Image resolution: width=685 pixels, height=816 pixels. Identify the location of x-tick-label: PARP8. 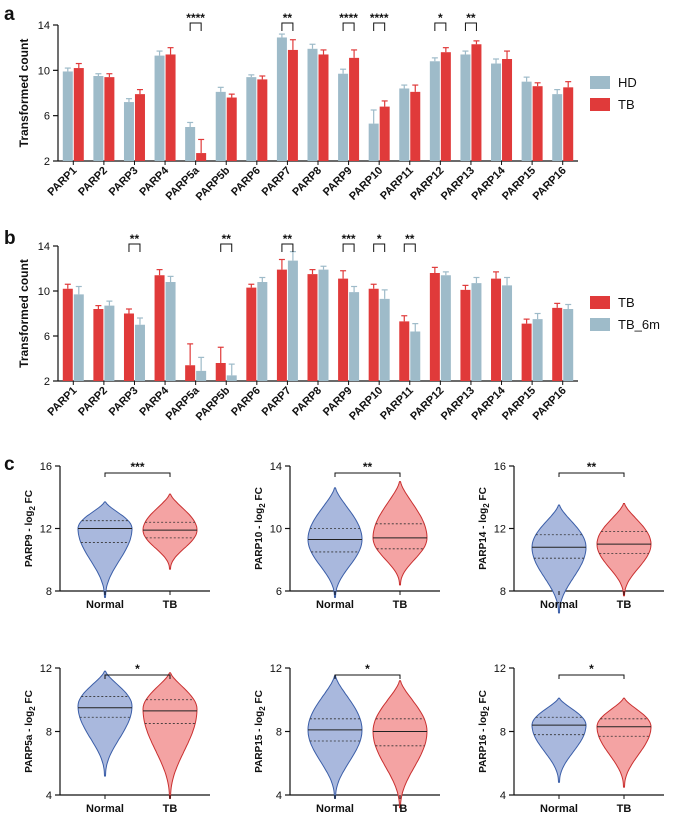
(307, 402).